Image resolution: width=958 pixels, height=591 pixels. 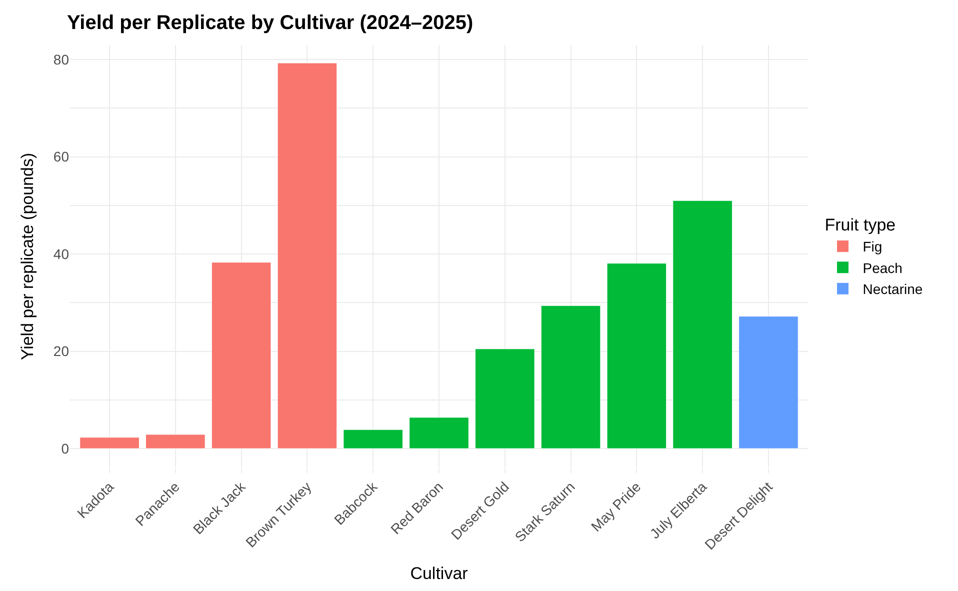 What do you see at coordinates (892, 289) in the screenshot?
I see `legend-label: Nectarine` at bounding box center [892, 289].